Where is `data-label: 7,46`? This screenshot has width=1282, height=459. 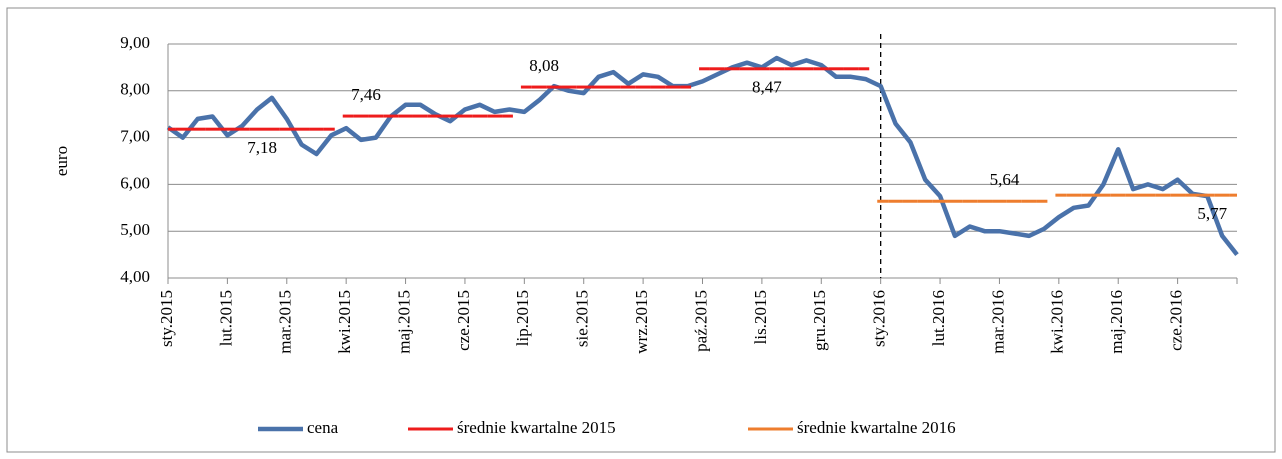
data-label: 7,46 is located at coordinates (366, 94).